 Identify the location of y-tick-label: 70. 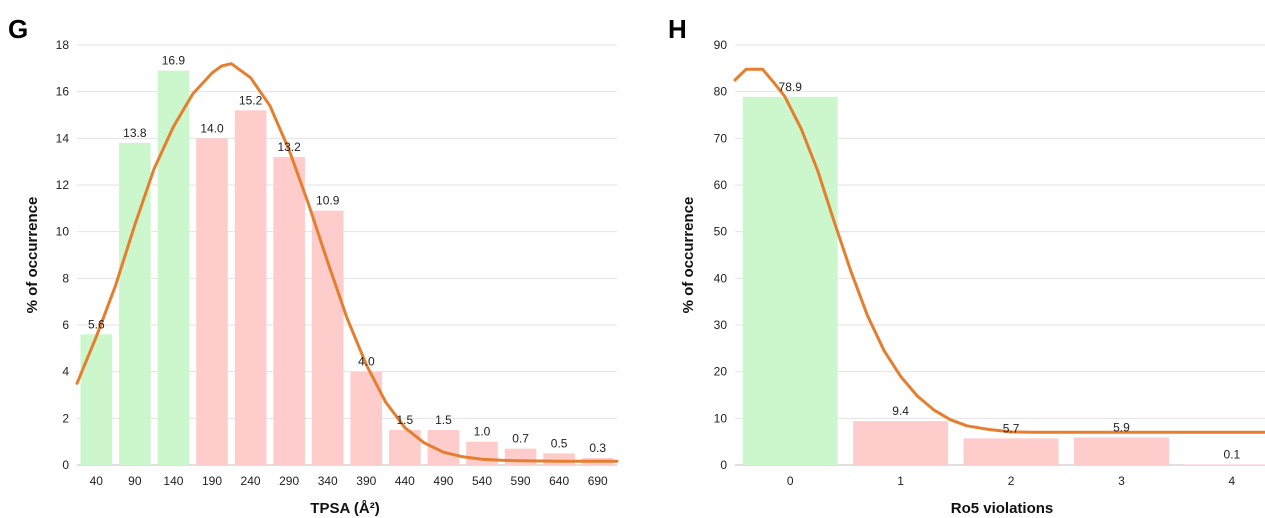
(721, 138).